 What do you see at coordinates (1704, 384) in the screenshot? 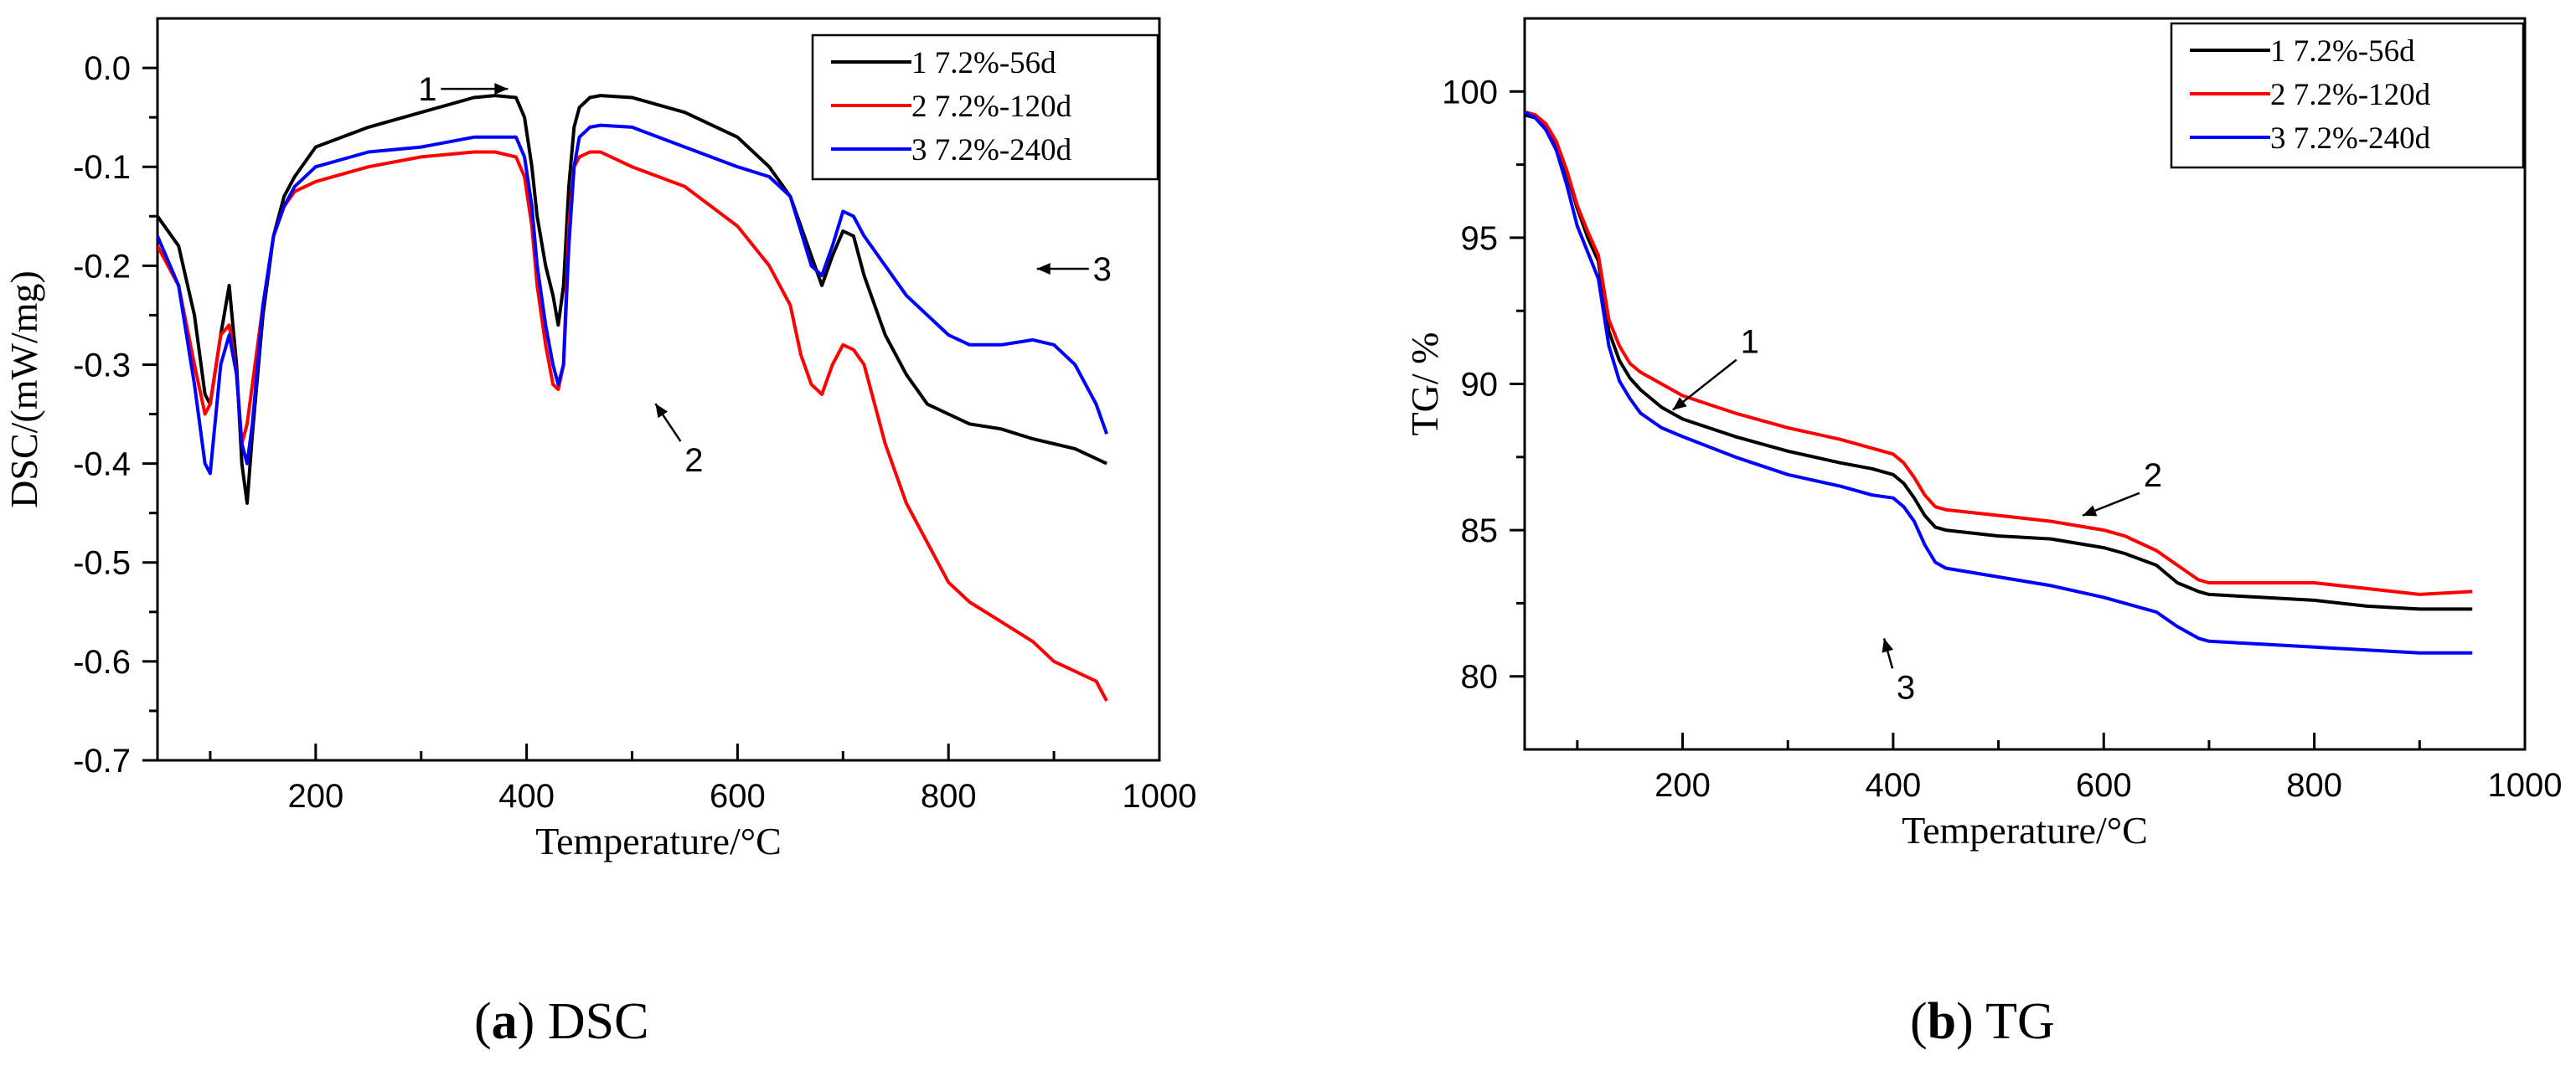
I see `annotation-arrow-shaft` at bounding box center [1704, 384].